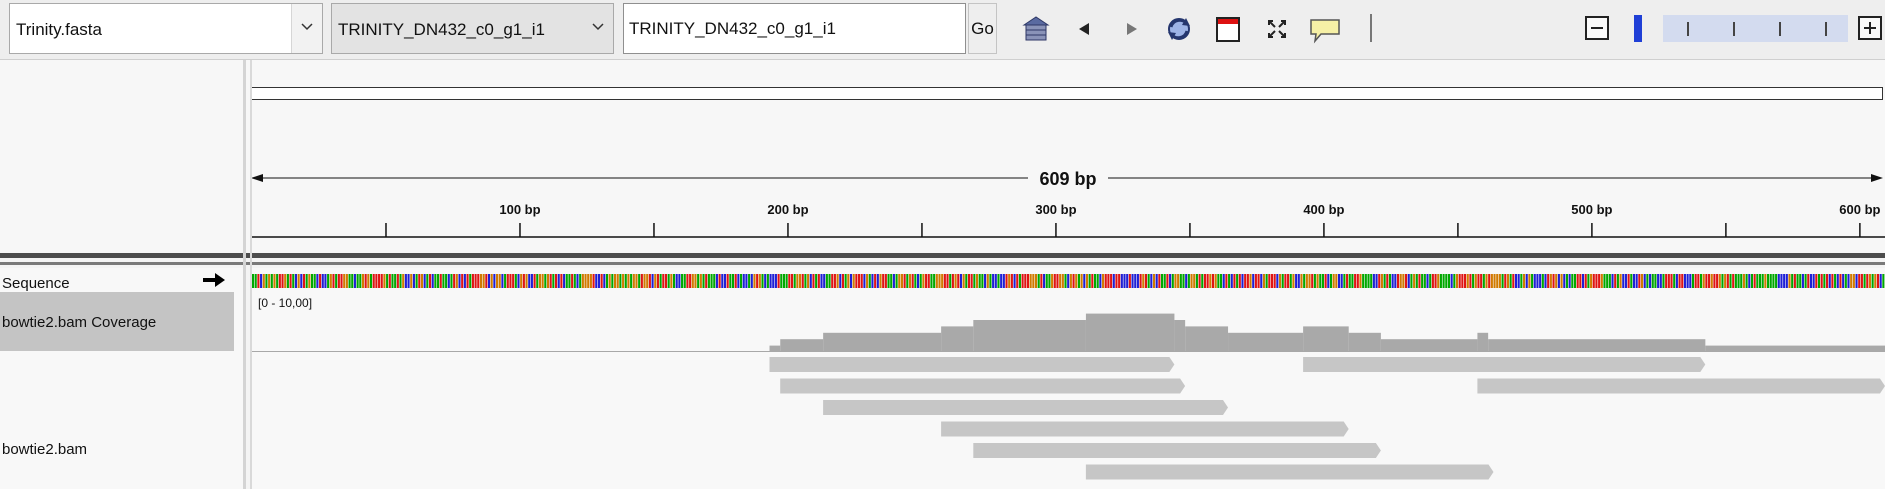  I want to click on go-button: Go, so click(982, 28).